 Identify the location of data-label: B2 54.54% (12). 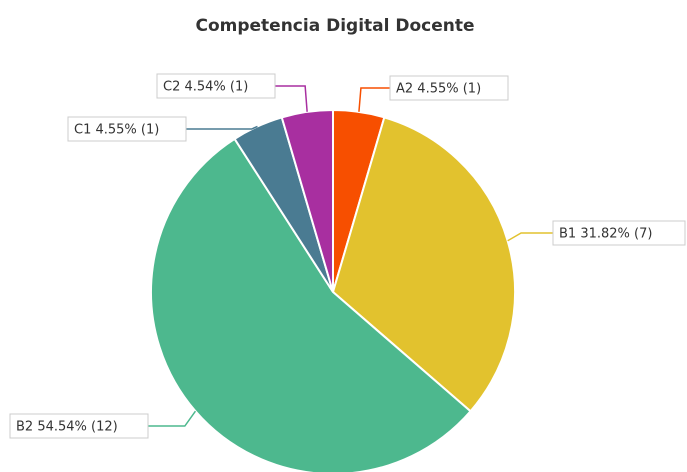
(67, 427).